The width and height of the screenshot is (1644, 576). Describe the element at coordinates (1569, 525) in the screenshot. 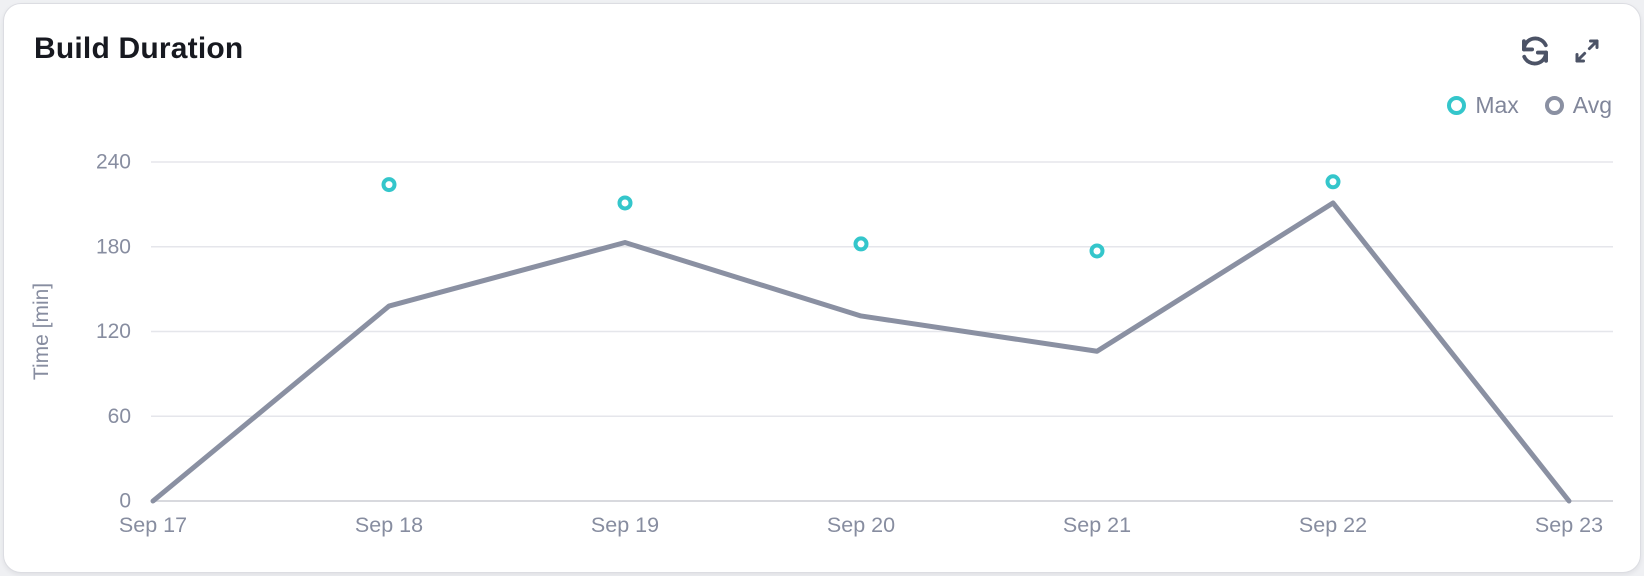

I see `x-tick-label: Sep 23` at that location.